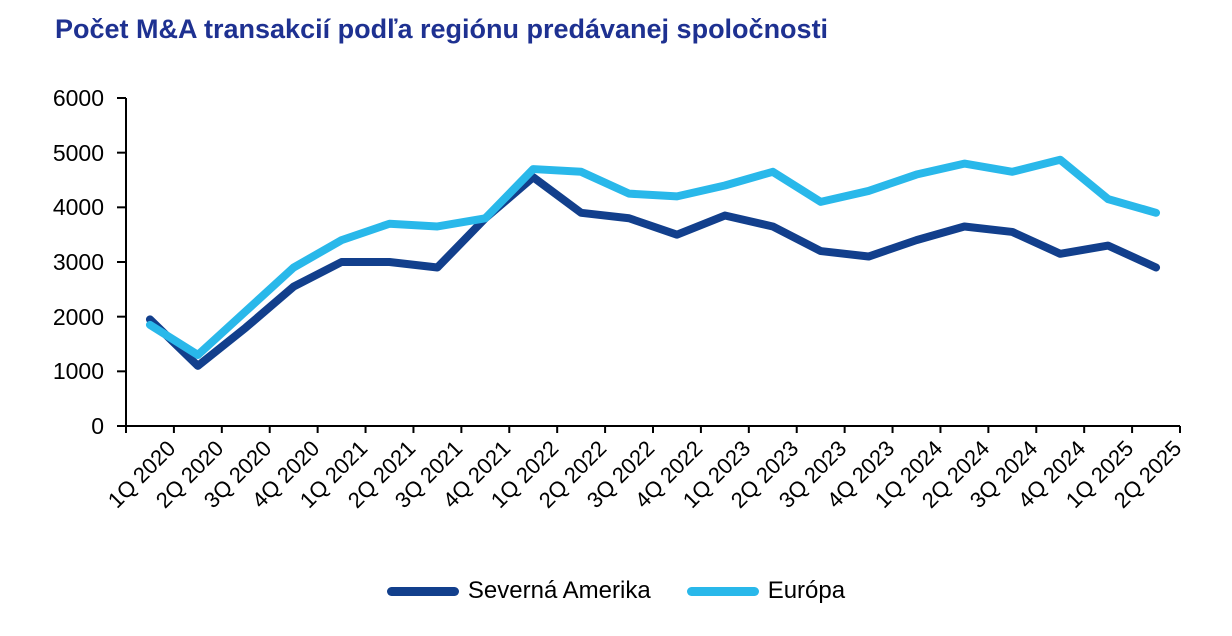 The width and height of the screenshot is (1232, 636). What do you see at coordinates (97, 426) in the screenshot?
I see `y-axis-label: 0` at bounding box center [97, 426].